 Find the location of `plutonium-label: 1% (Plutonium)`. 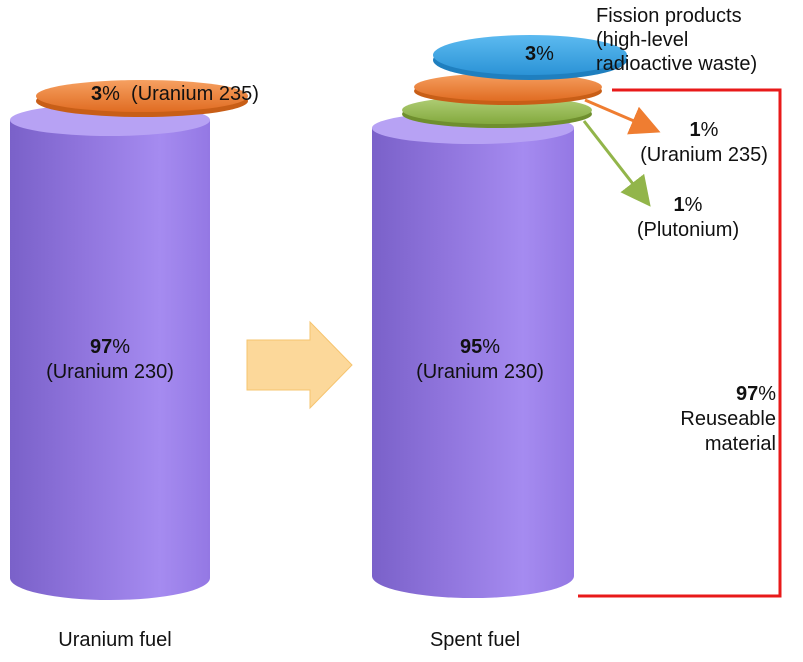

plutonium-label: 1% (Plutonium) is located at coordinates (688, 217).